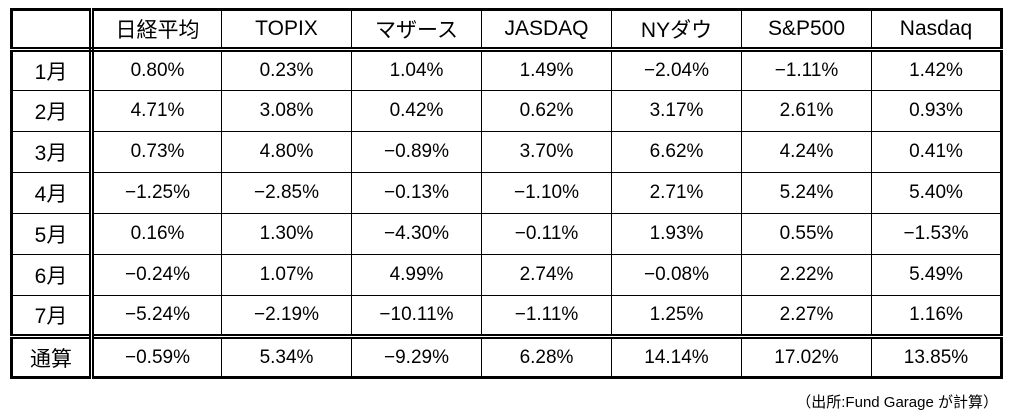 The image size is (1010, 416). What do you see at coordinates (806, 111) in the screenshot?
I see `value-cell: 2.61%` at bounding box center [806, 111].